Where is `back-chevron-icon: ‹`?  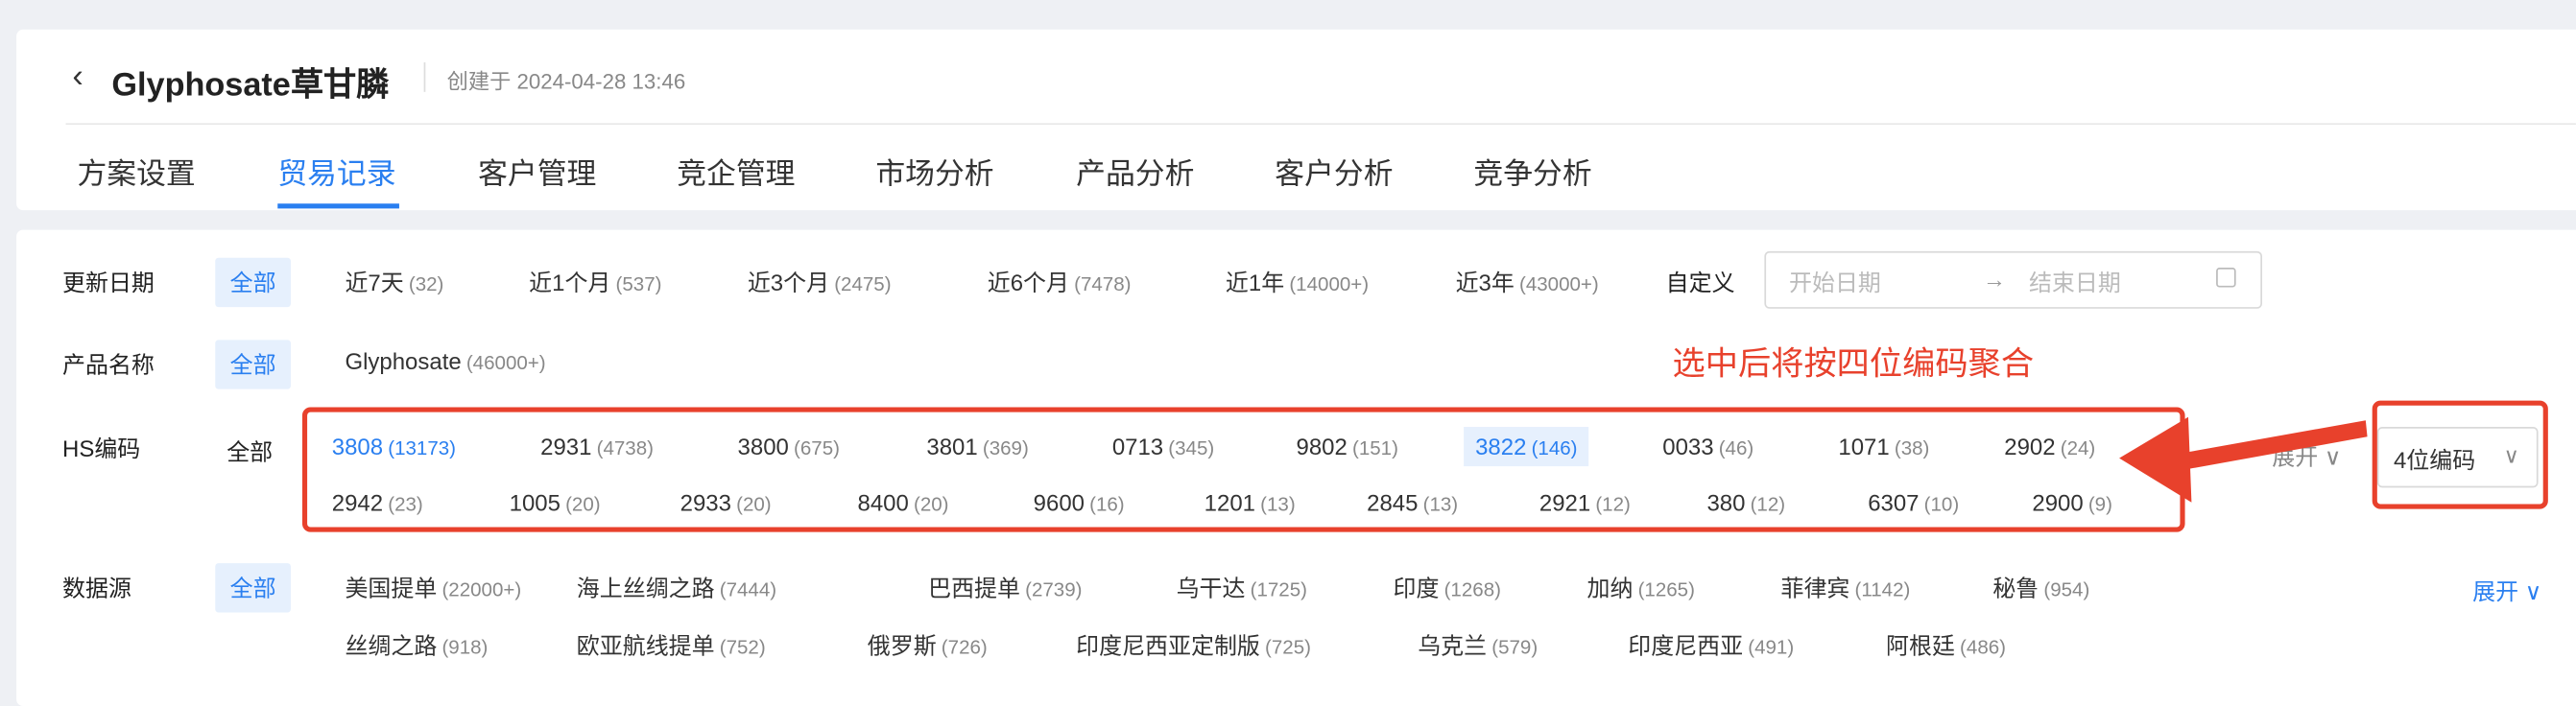 back-chevron-icon: ‹ is located at coordinates (77, 77).